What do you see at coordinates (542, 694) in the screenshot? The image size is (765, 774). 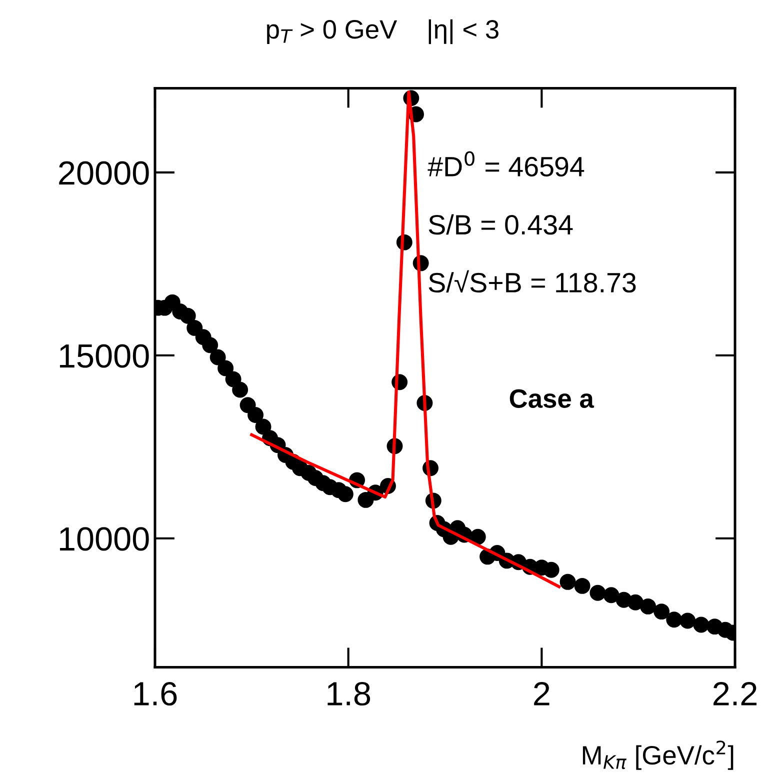 I see `x-tick-label: 2` at bounding box center [542, 694].